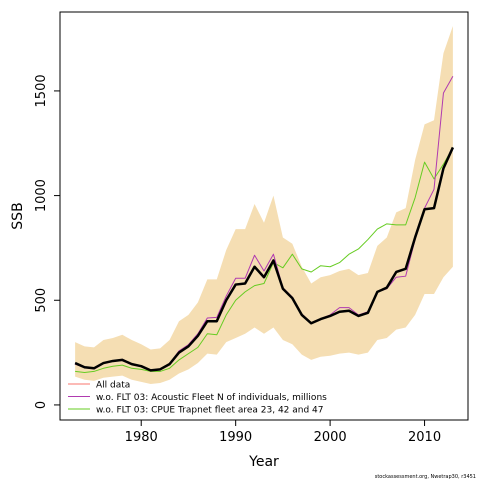  What do you see at coordinates (263, 462) in the screenshot?
I see `x-axis-label: Year` at bounding box center [263, 462].